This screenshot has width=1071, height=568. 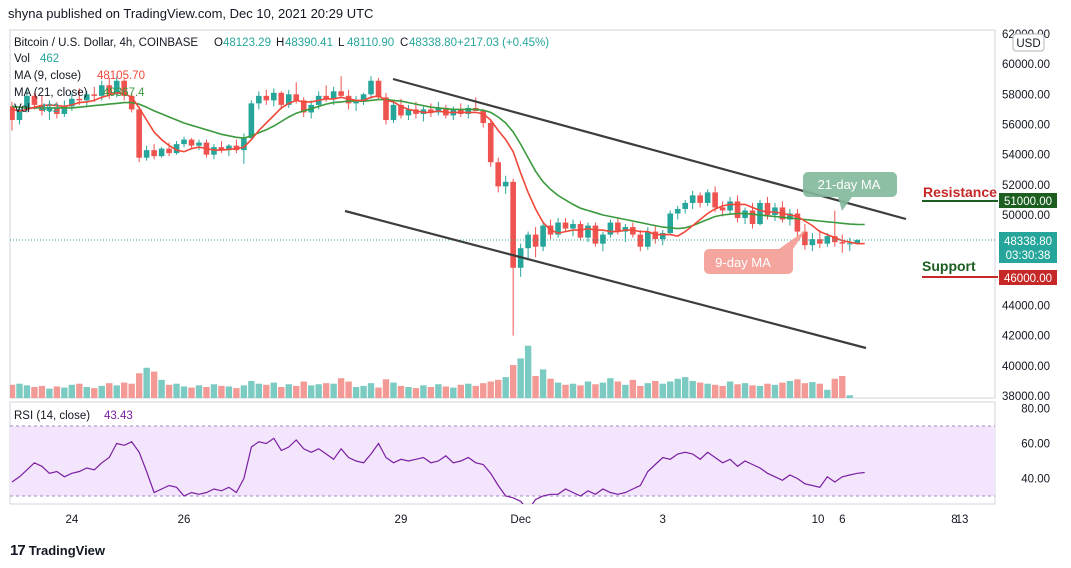 What do you see at coordinates (49, 59) in the screenshot?
I see `legend-vol-value: 462` at bounding box center [49, 59].